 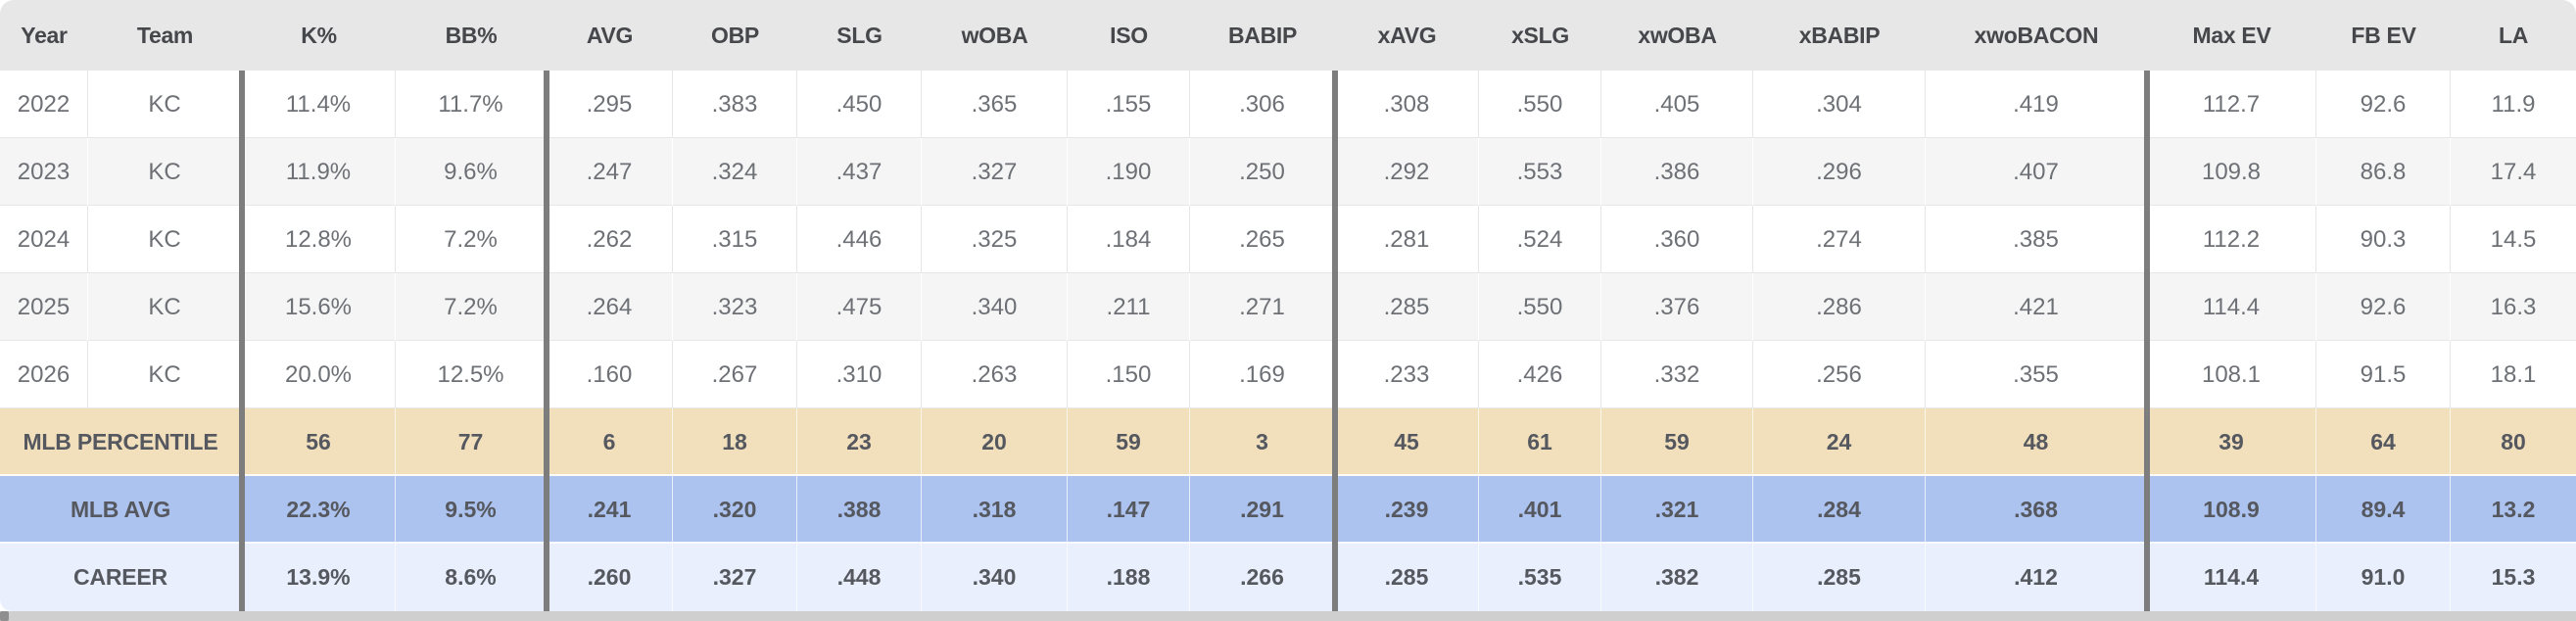 What do you see at coordinates (319, 510) in the screenshot?
I see `cell-k-pct: 22.3%` at bounding box center [319, 510].